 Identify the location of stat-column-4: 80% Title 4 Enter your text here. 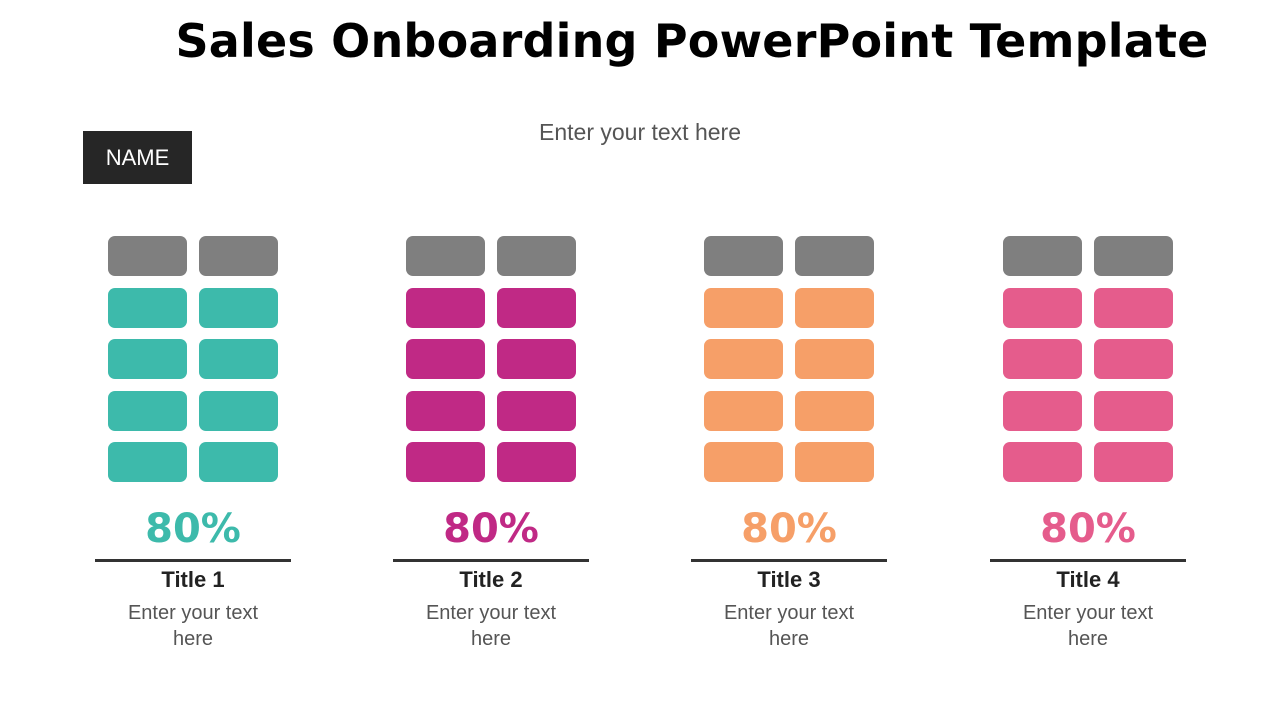
(1088, 443).